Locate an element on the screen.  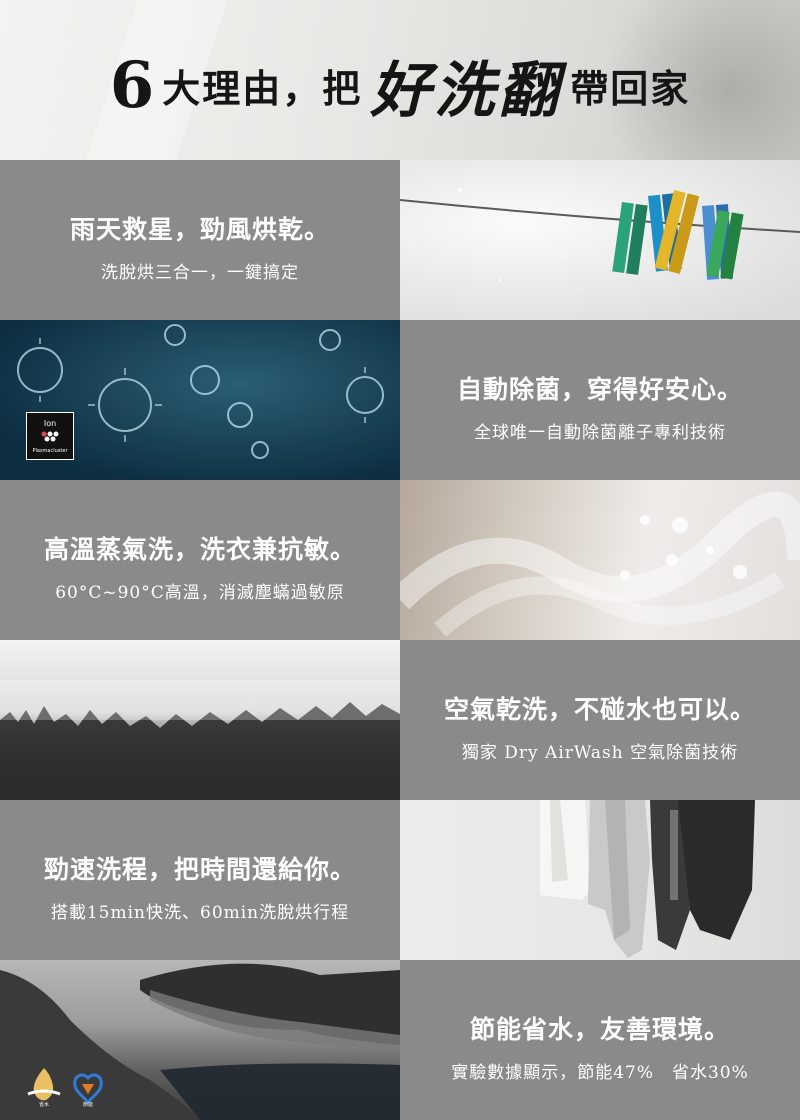
virus-photo: Ion Plasmacluster is located at coordinates (200, 400).